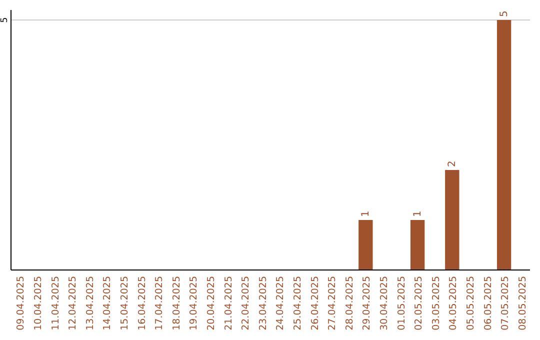 This screenshot has height=340, width=540. I want to click on x-tick-label: 25.04.2025, so click(298, 303).